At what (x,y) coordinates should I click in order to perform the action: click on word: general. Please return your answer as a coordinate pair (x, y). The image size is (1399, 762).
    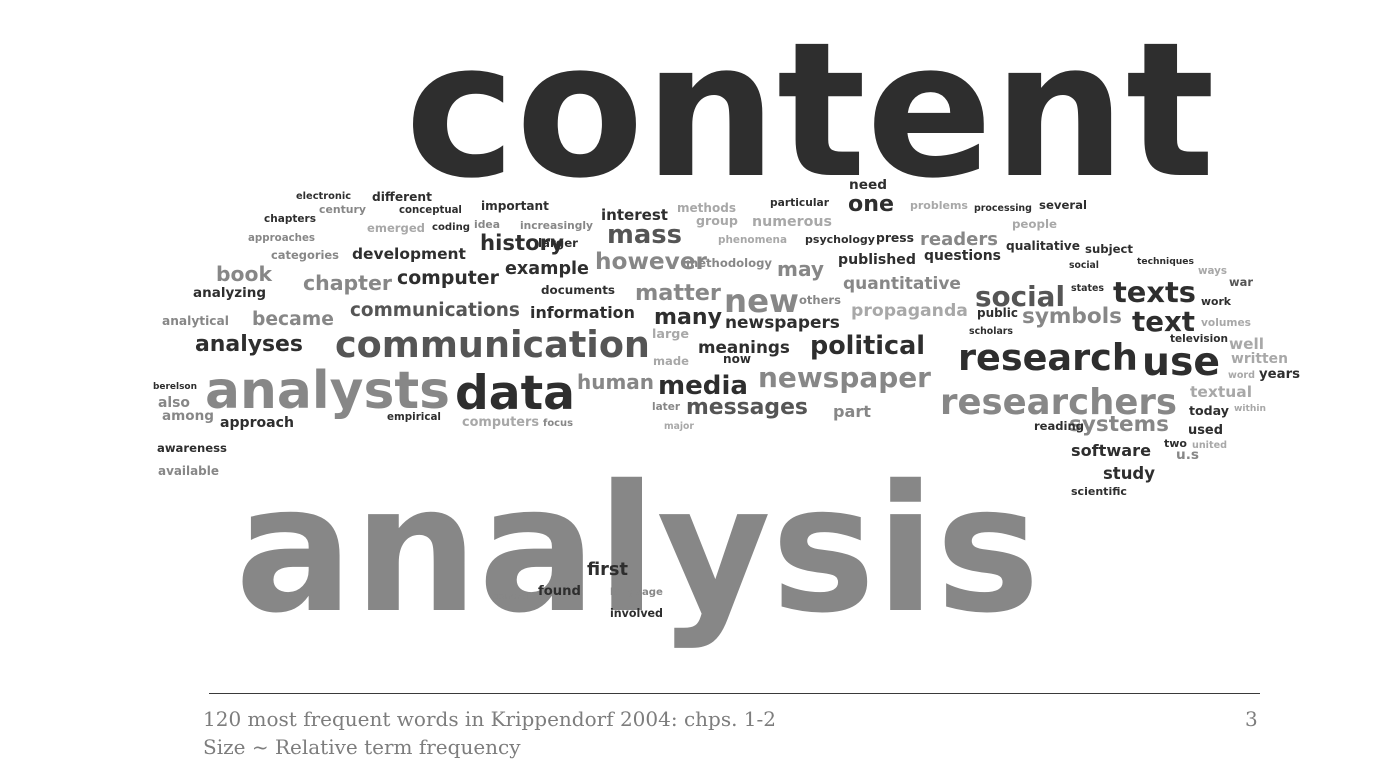
    Looking at the image, I should click on (511, 596).